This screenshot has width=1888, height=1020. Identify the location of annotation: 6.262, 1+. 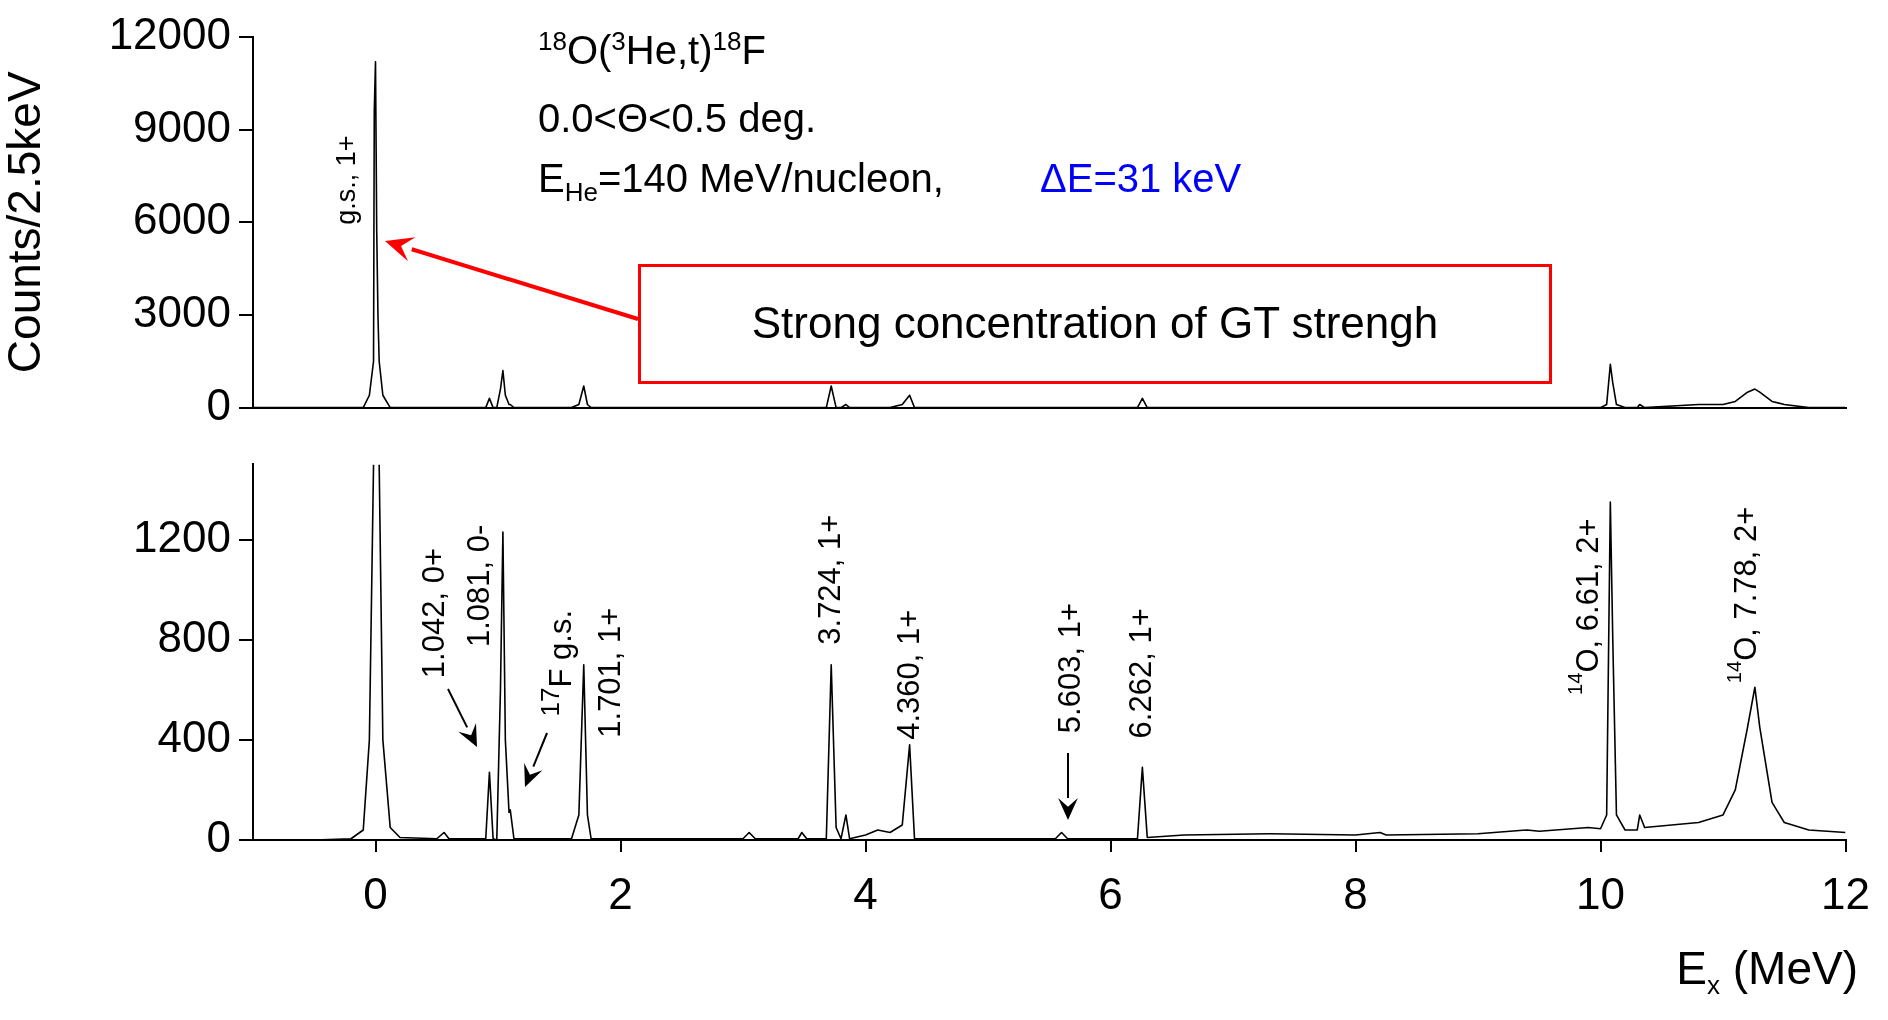
(1140, 673).